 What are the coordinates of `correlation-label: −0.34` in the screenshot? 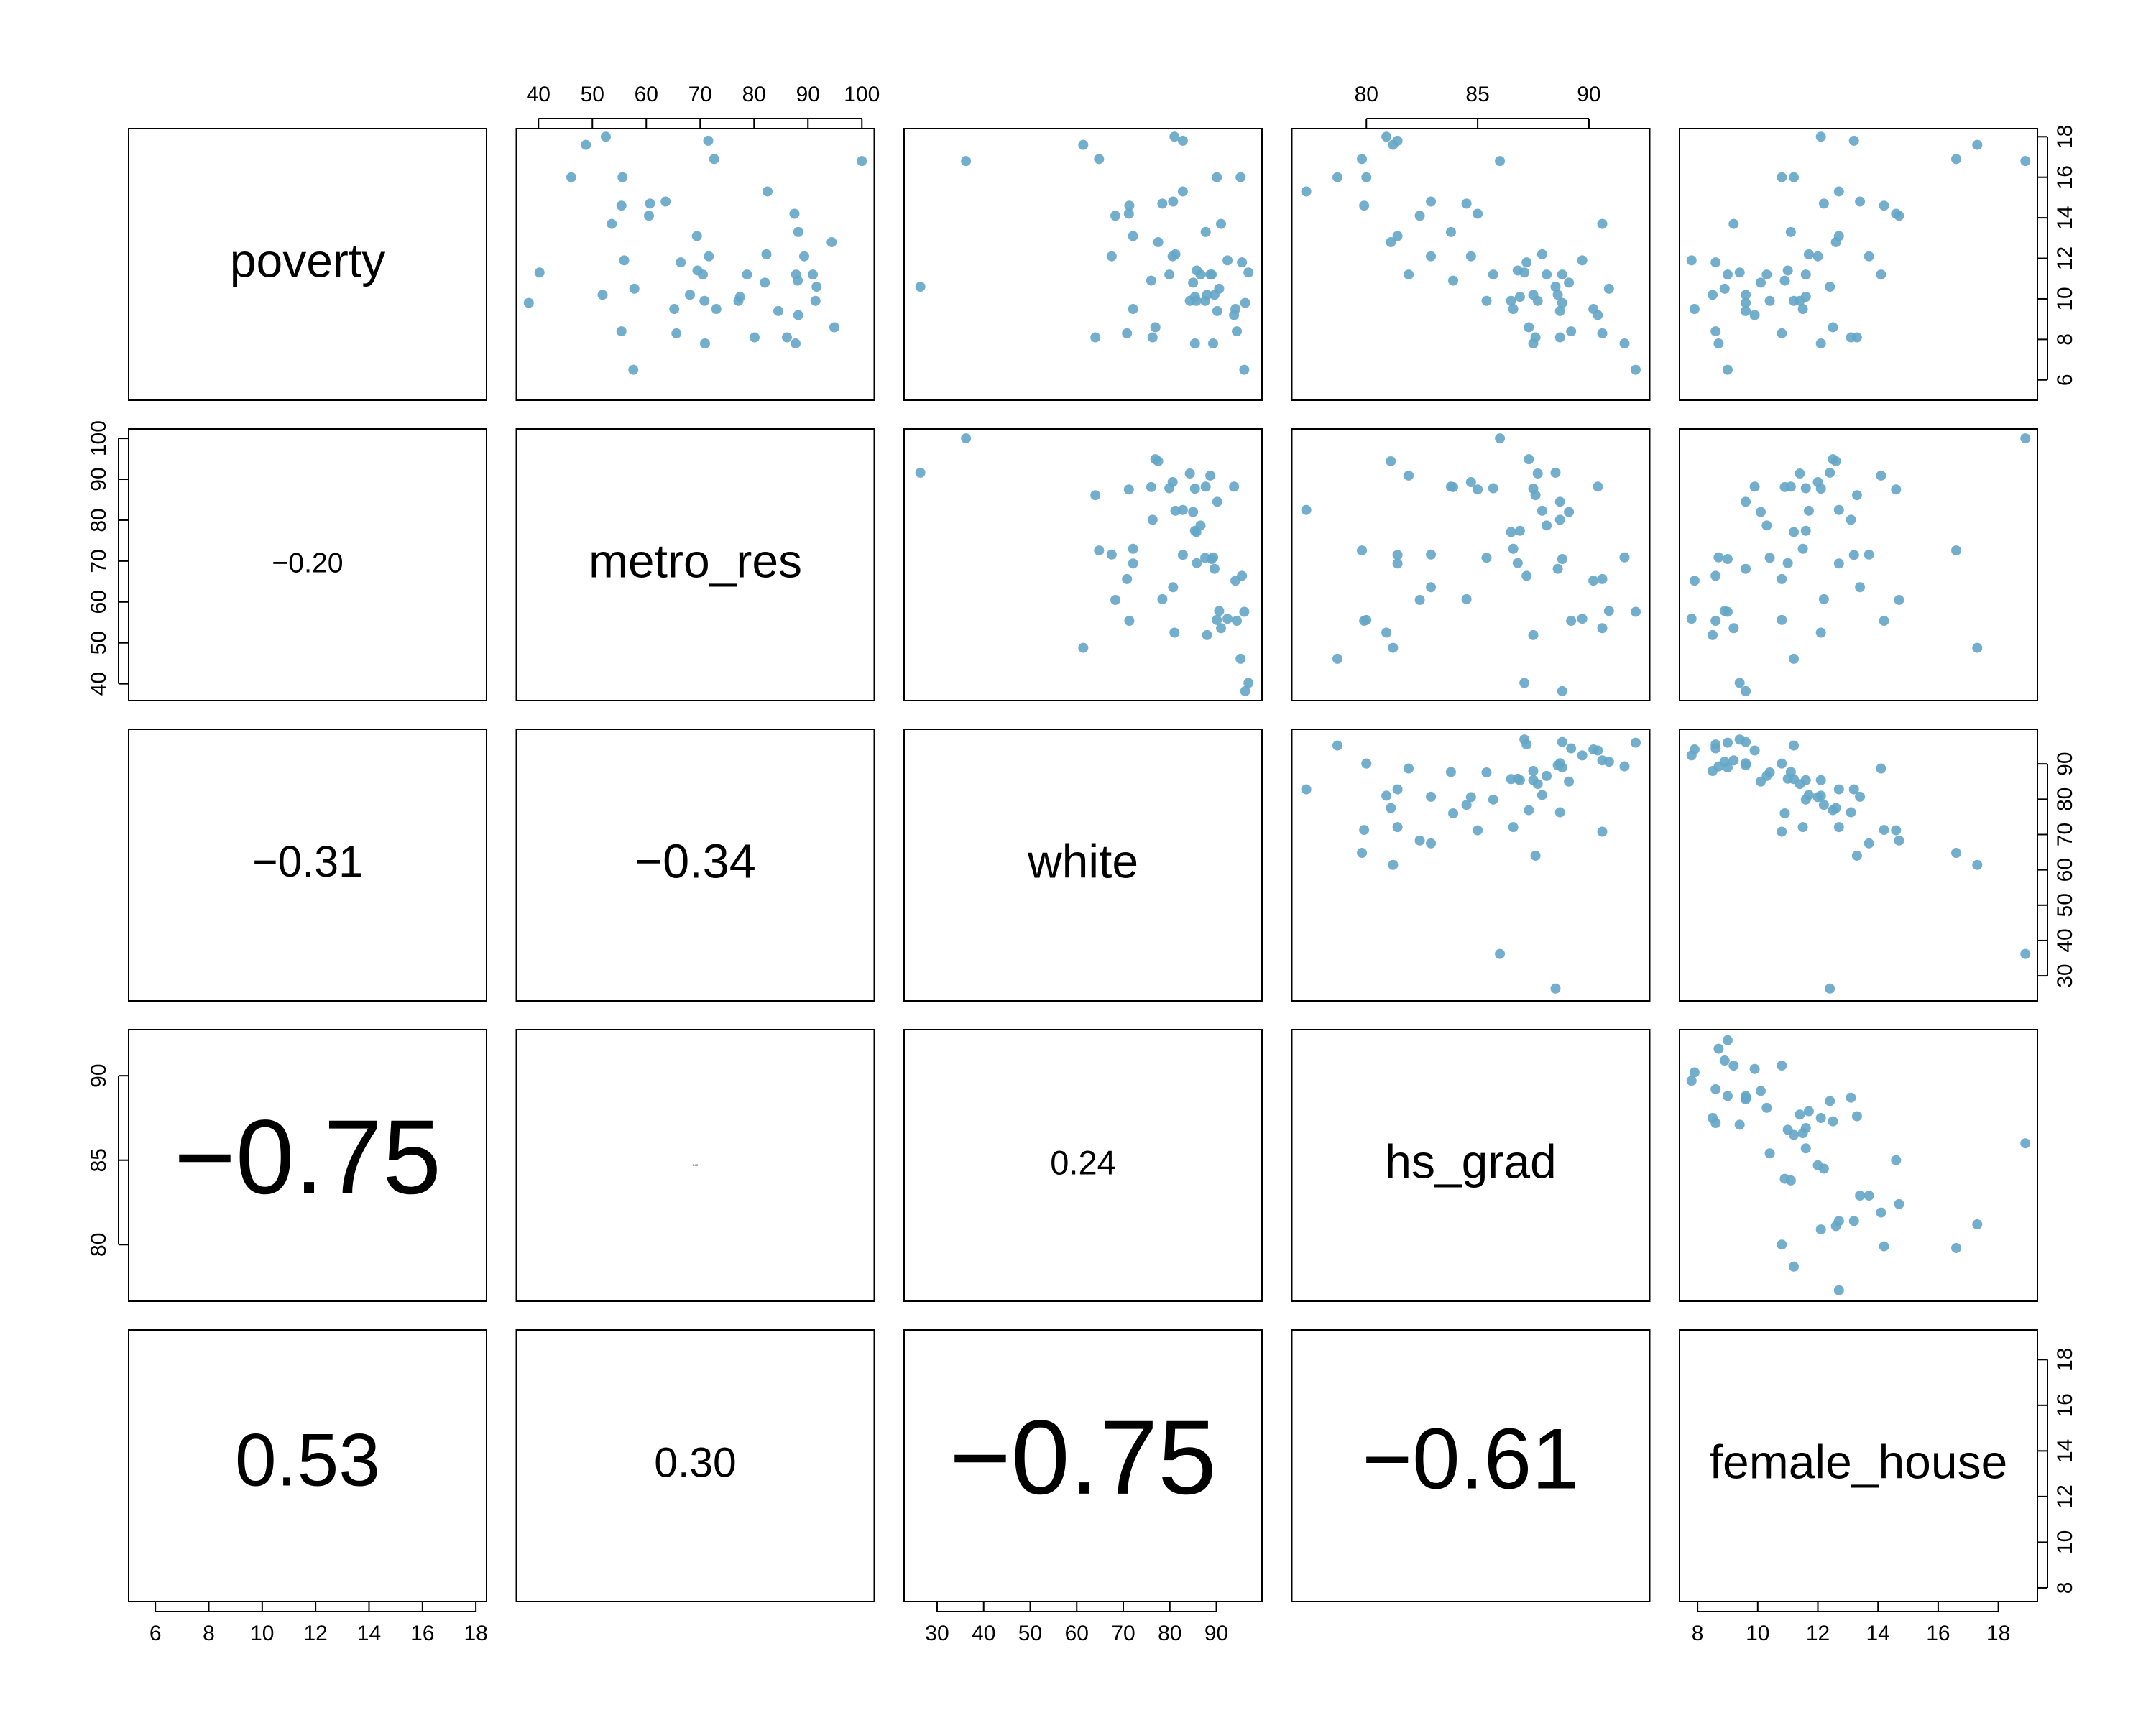 It's located at (695, 863).